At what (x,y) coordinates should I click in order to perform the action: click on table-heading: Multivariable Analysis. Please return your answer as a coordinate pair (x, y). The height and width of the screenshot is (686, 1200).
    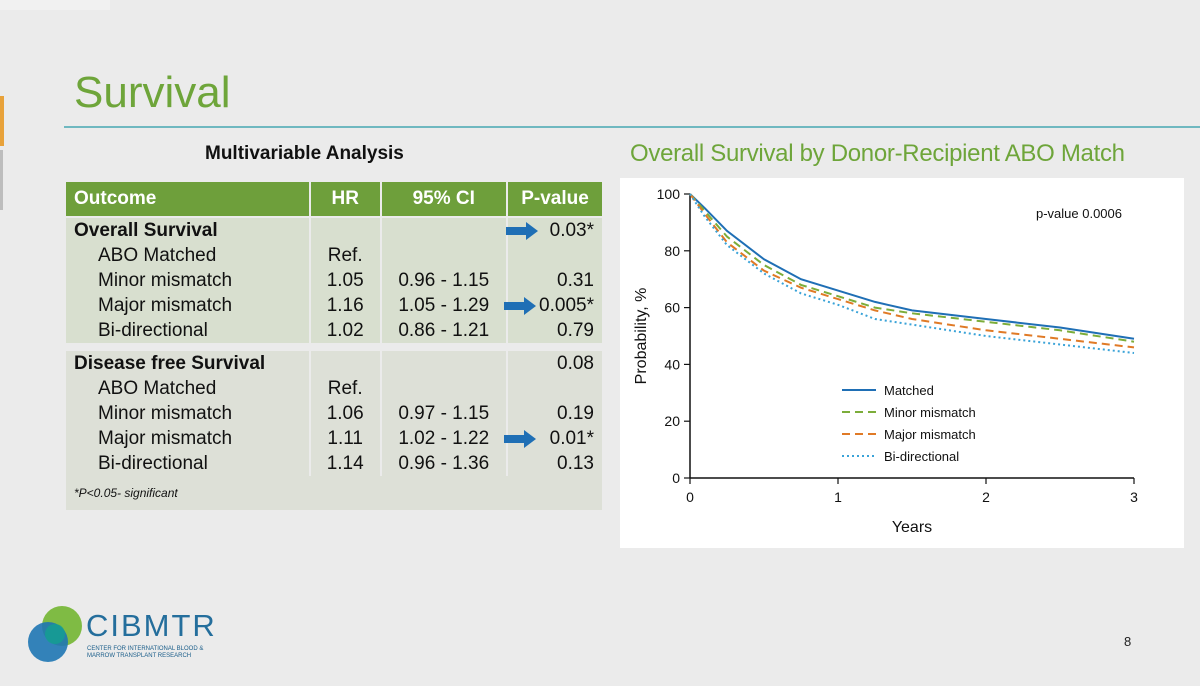
    Looking at the image, I should click on (304, 153).